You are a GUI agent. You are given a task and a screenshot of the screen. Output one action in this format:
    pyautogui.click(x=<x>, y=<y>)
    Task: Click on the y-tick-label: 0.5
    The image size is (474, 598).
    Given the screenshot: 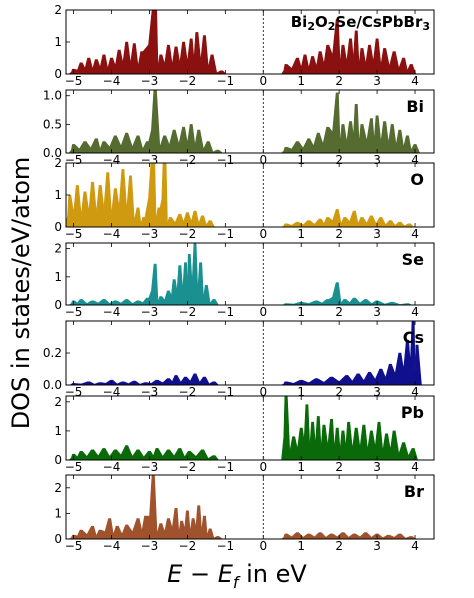 What is the action you would take?
    pyautogui.click(x=52, y=124)
    